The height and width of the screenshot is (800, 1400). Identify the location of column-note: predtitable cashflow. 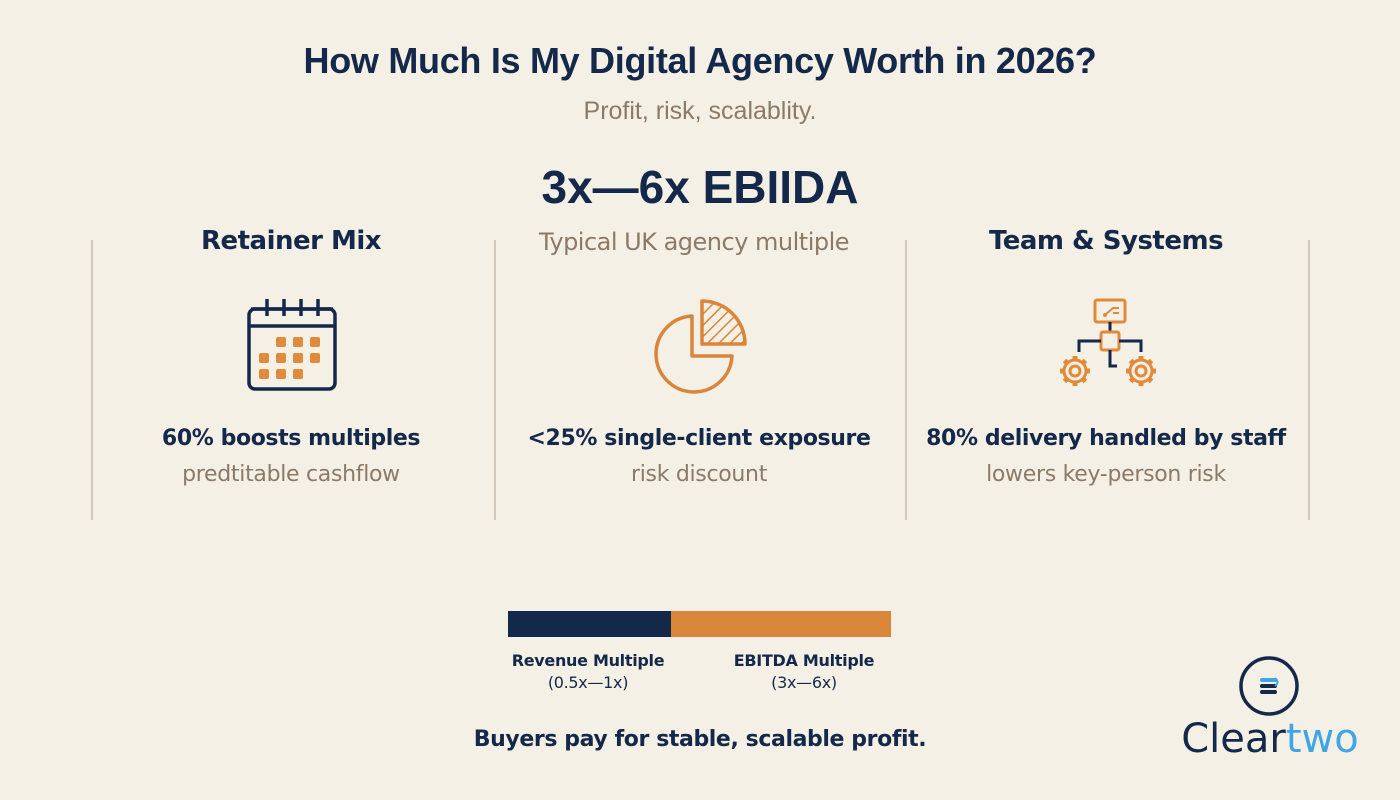
(291, 474).